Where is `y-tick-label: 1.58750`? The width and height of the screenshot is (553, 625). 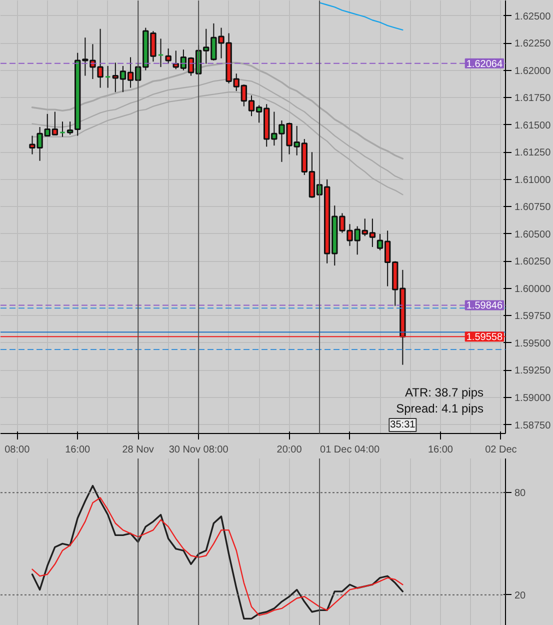
y-tick-label: 1.58750 is located at coordinates (533, 426).